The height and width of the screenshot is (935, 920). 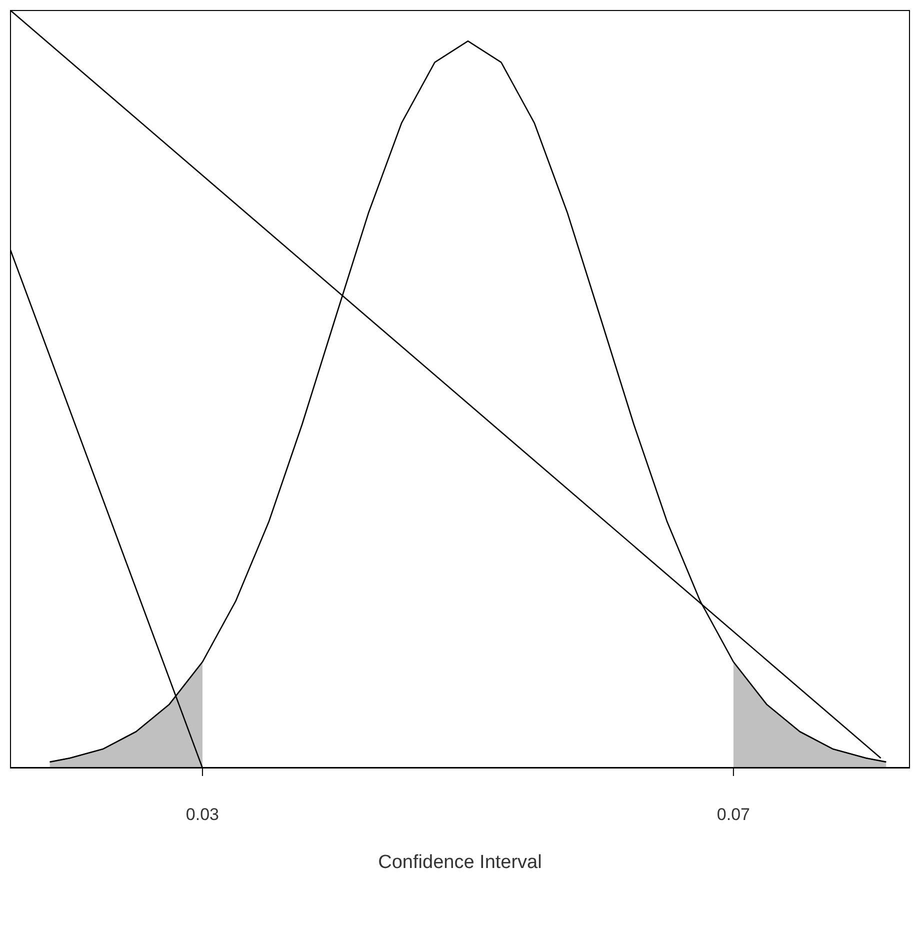 I want to click on x-tick-label: 0.03, so click(x=203, y=814).